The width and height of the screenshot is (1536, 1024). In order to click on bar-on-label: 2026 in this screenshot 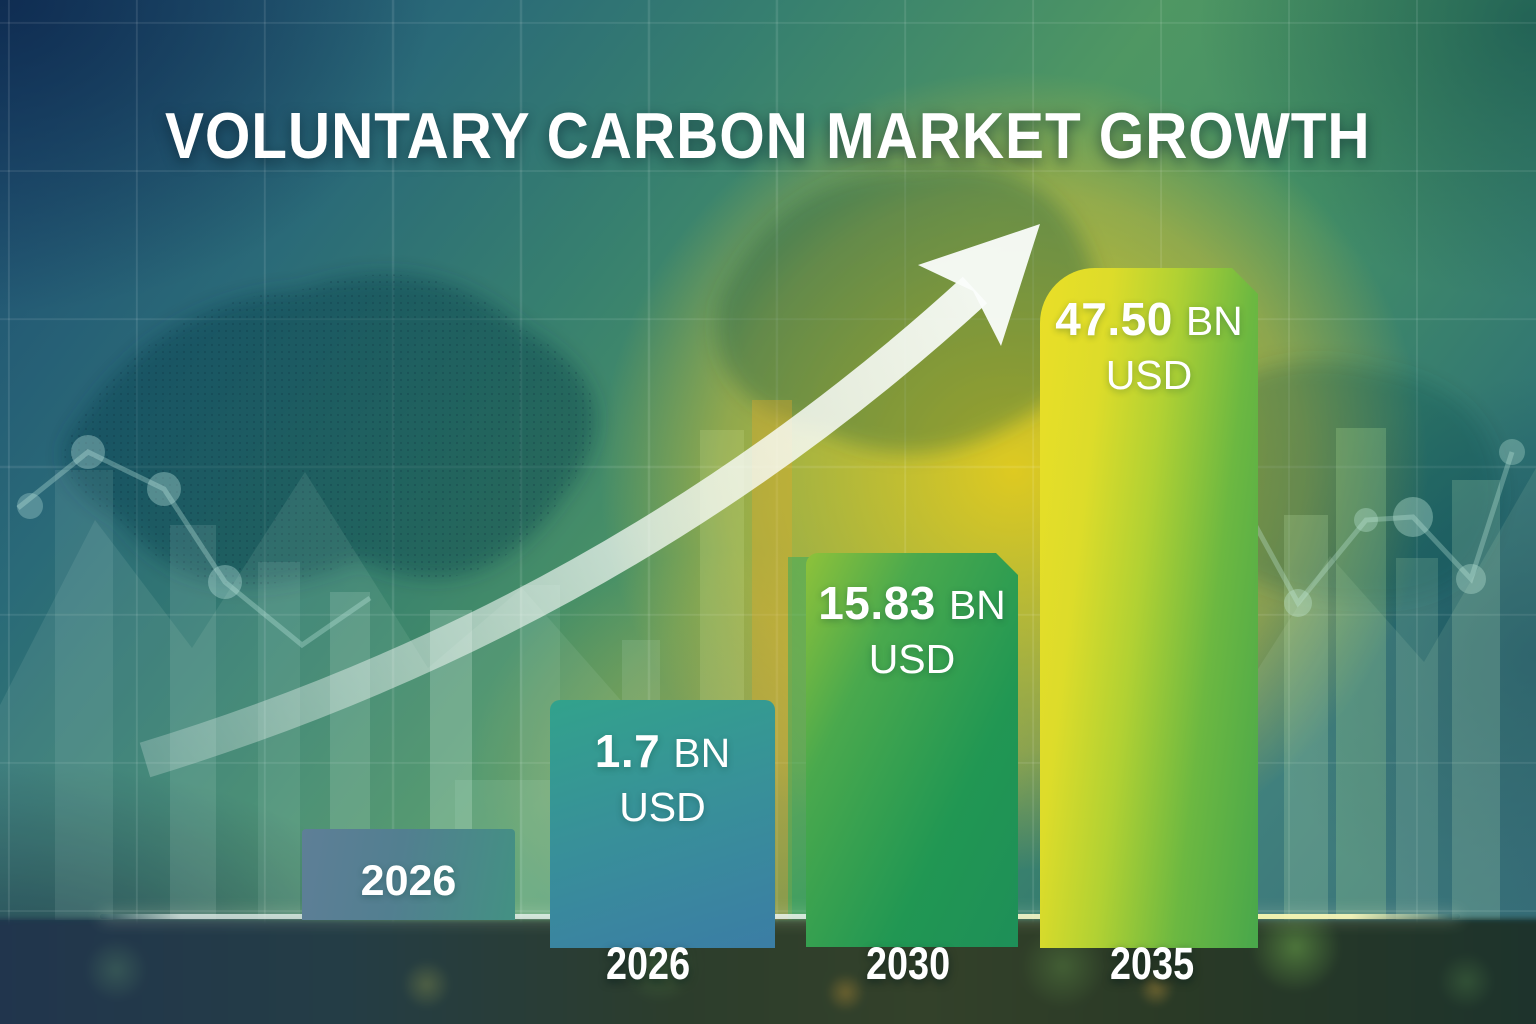, I will do `click(408, 881)`.